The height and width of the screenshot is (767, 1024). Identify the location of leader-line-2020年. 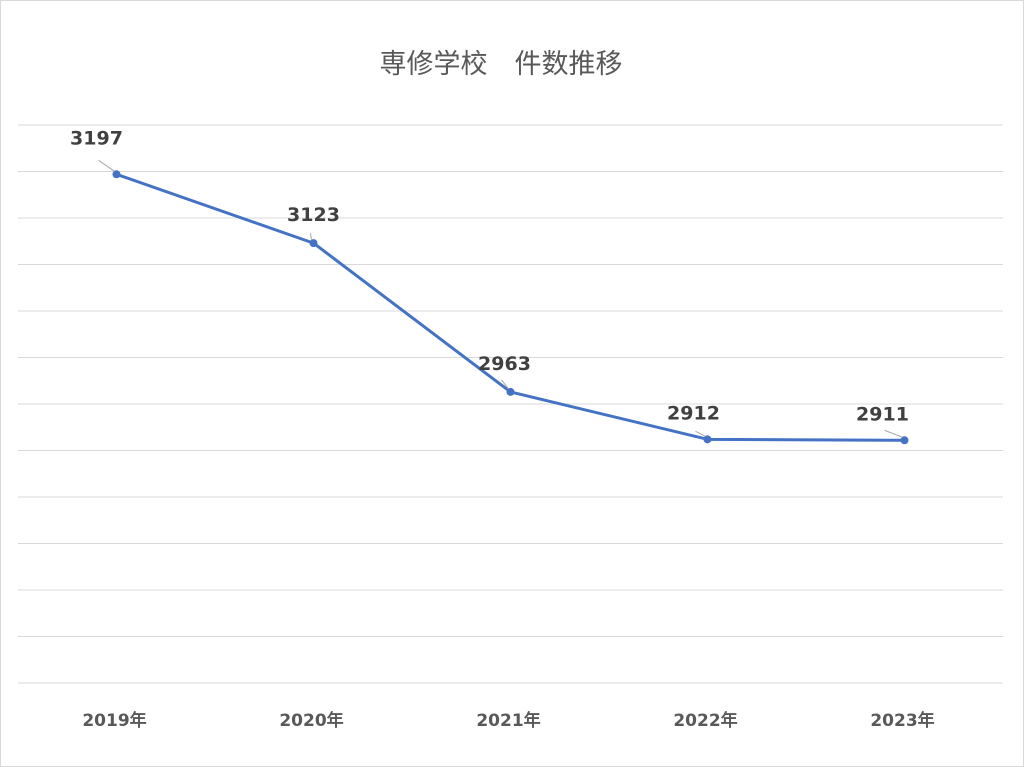
(311, 237).